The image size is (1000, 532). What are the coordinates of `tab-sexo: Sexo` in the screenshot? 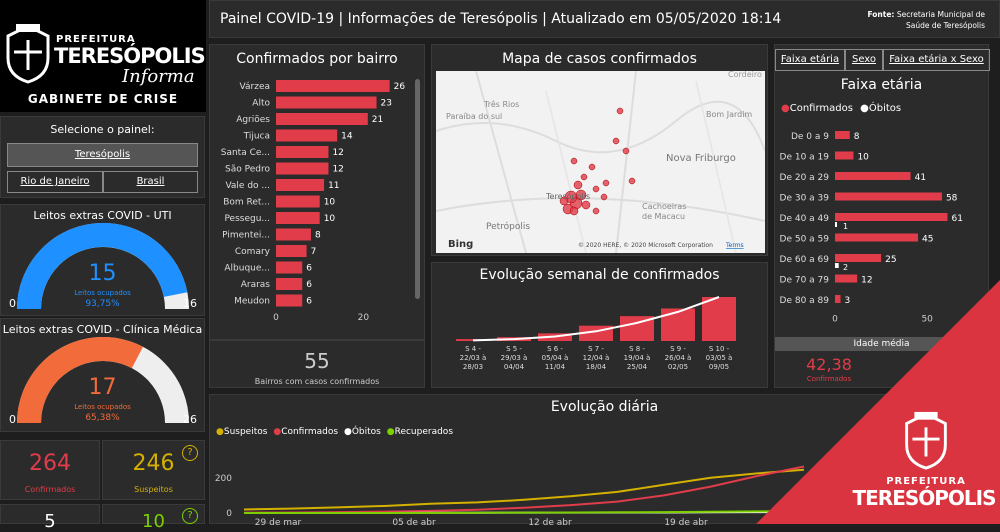 It's located at (864, 60).